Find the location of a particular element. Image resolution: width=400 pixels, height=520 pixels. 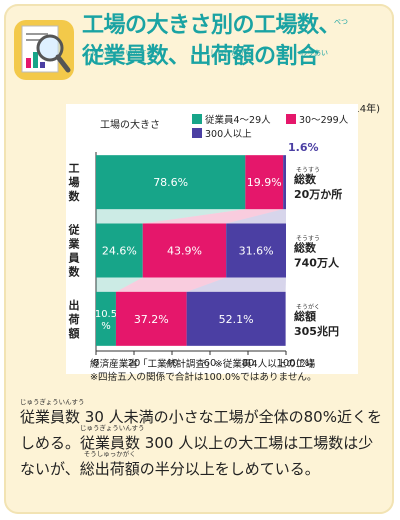

body-word-jugyouinsuu-2: じゅうぎょういんすう従業員数 is located at coordinates (112, 438).